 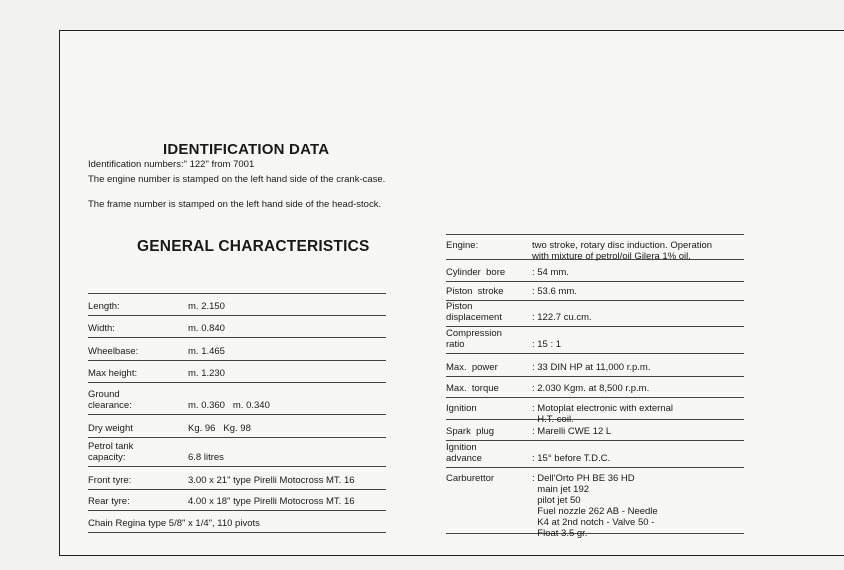 I want to click on row-label: Piston displacement, so click(x=474, y=312).